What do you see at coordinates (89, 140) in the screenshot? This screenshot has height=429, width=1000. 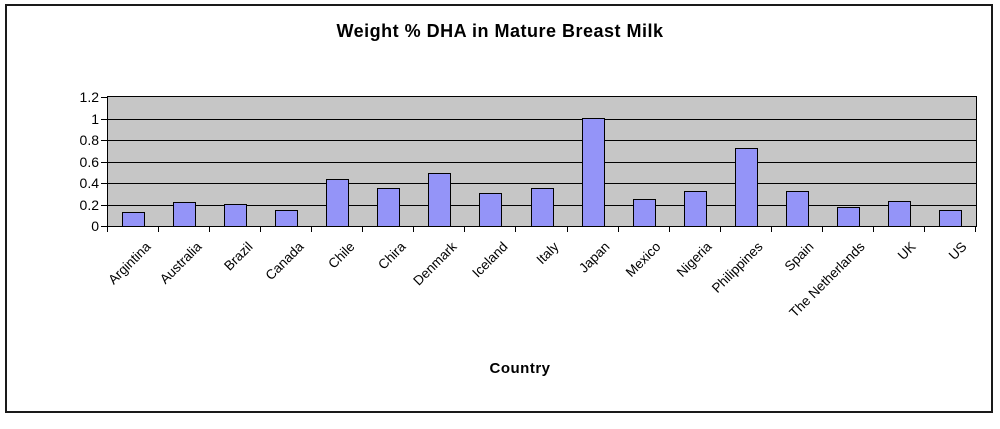 I see `y-axis-tick-label: 0.8` at bounding box center [89, 140].